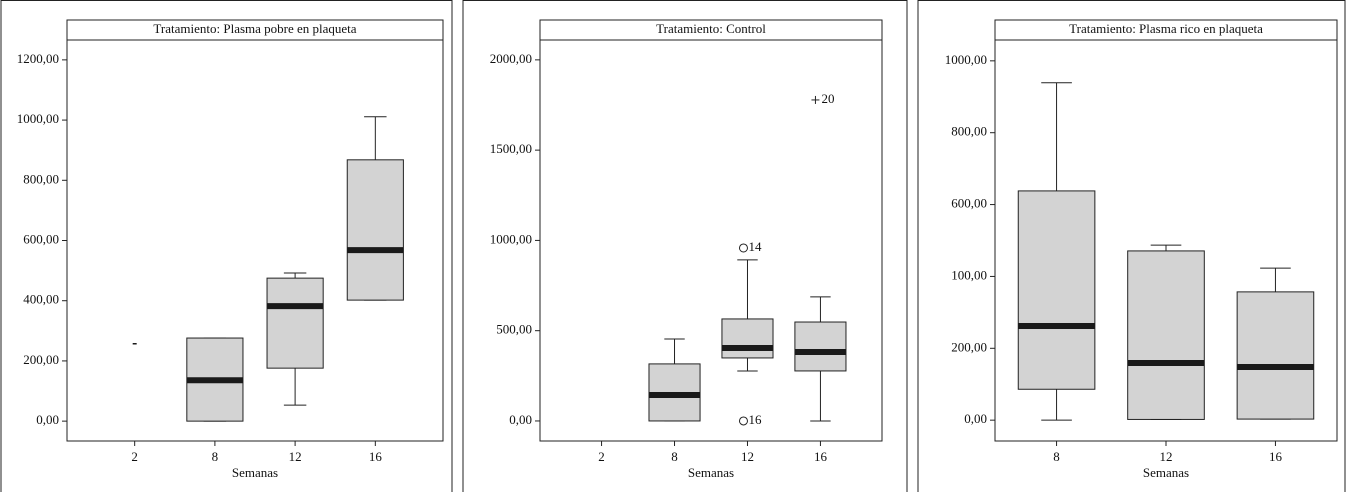 The image size is (1346, 492). What do you see at coordinates (41, 299) in the screenshot?
I see `y-tick-label: 400,00` at bounding box center [41, 299].